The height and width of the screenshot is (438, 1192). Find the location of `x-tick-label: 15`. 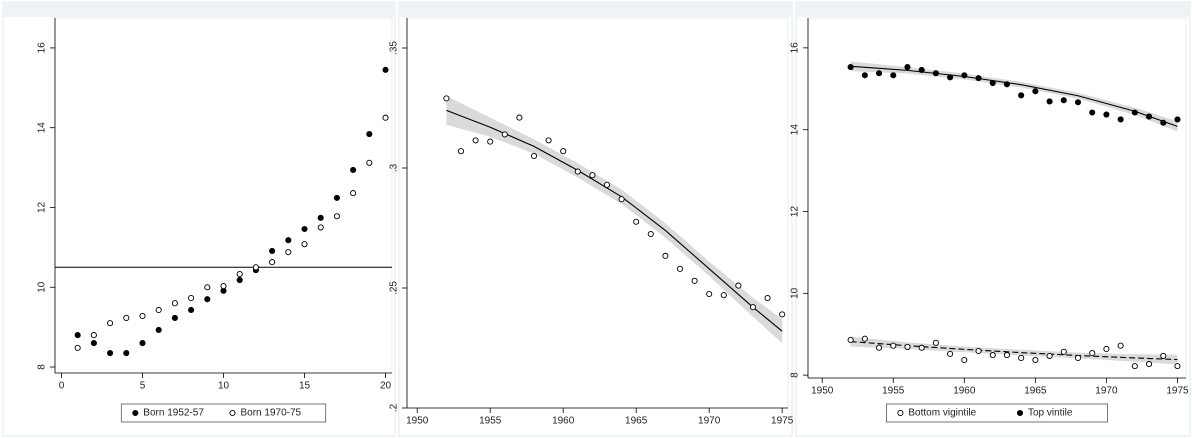

x-tick-label: 15 is located at coordinates (305, 386).